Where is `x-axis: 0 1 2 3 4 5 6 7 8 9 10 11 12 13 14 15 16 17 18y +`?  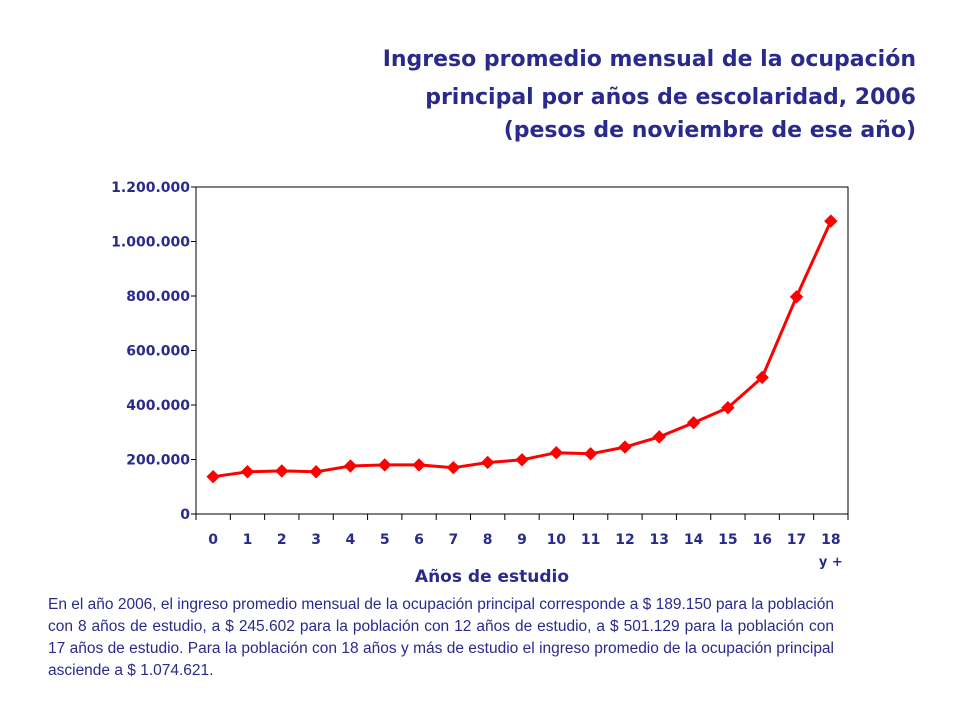 x-axis: 0 1 2 3 4 5 6 7 8 9 10 11 12 13 14 15 16 17 18y + is located at coordinates (522, 542).